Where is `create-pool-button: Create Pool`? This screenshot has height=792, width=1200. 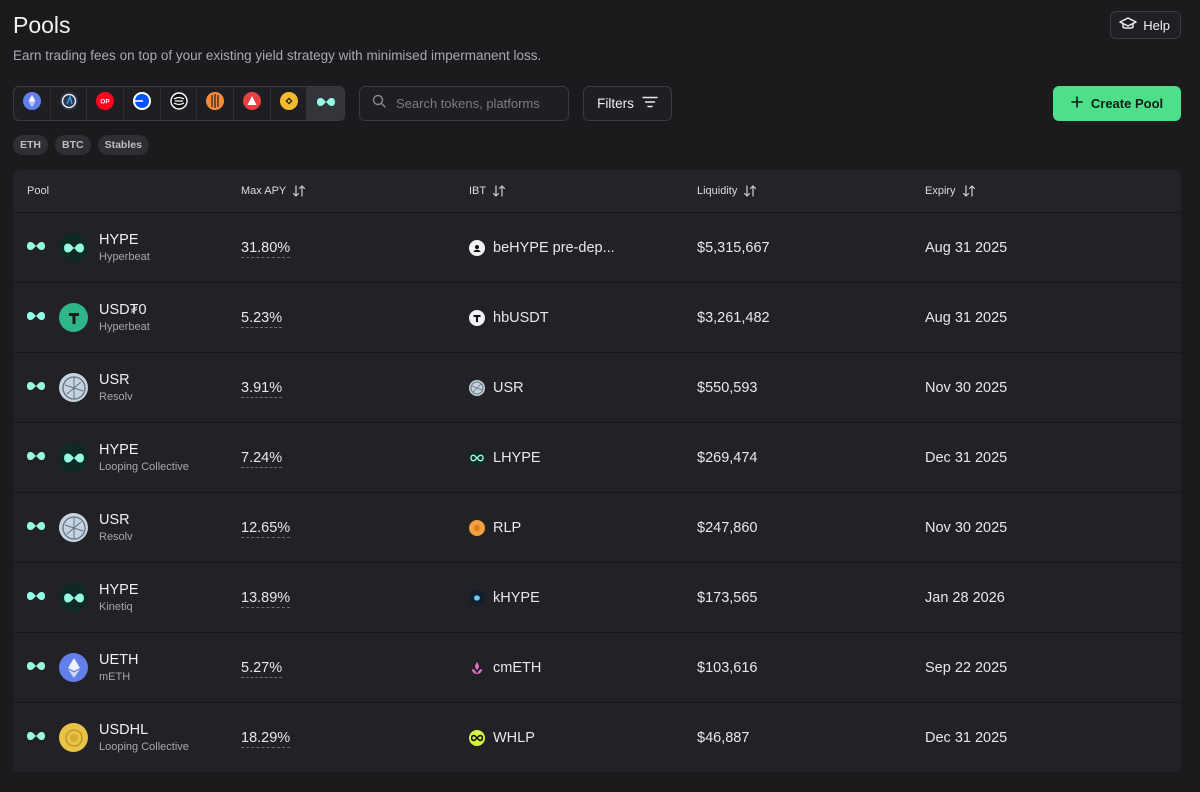
create-pool-button: Create Pool is located at coordinates (1117, 103).